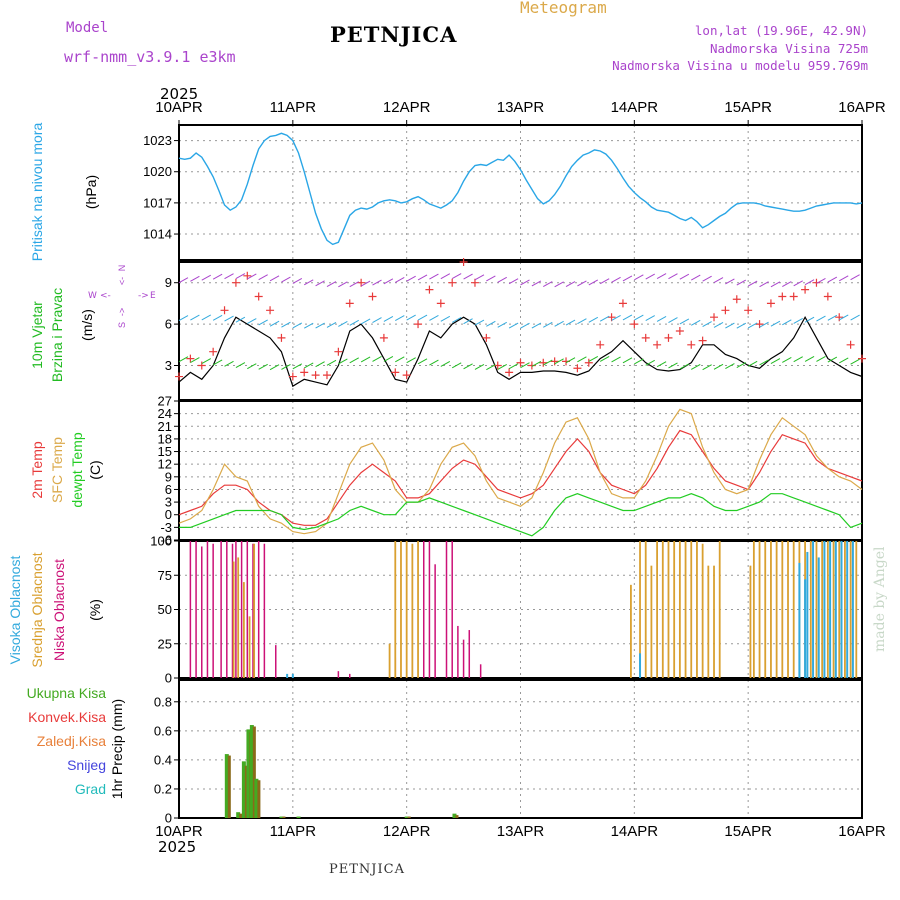 This screenshot has width=900, height=900. Describe the element at coordinates (105, 296) in the screenshot. I see `compass-arrow-left: <-` at that location.